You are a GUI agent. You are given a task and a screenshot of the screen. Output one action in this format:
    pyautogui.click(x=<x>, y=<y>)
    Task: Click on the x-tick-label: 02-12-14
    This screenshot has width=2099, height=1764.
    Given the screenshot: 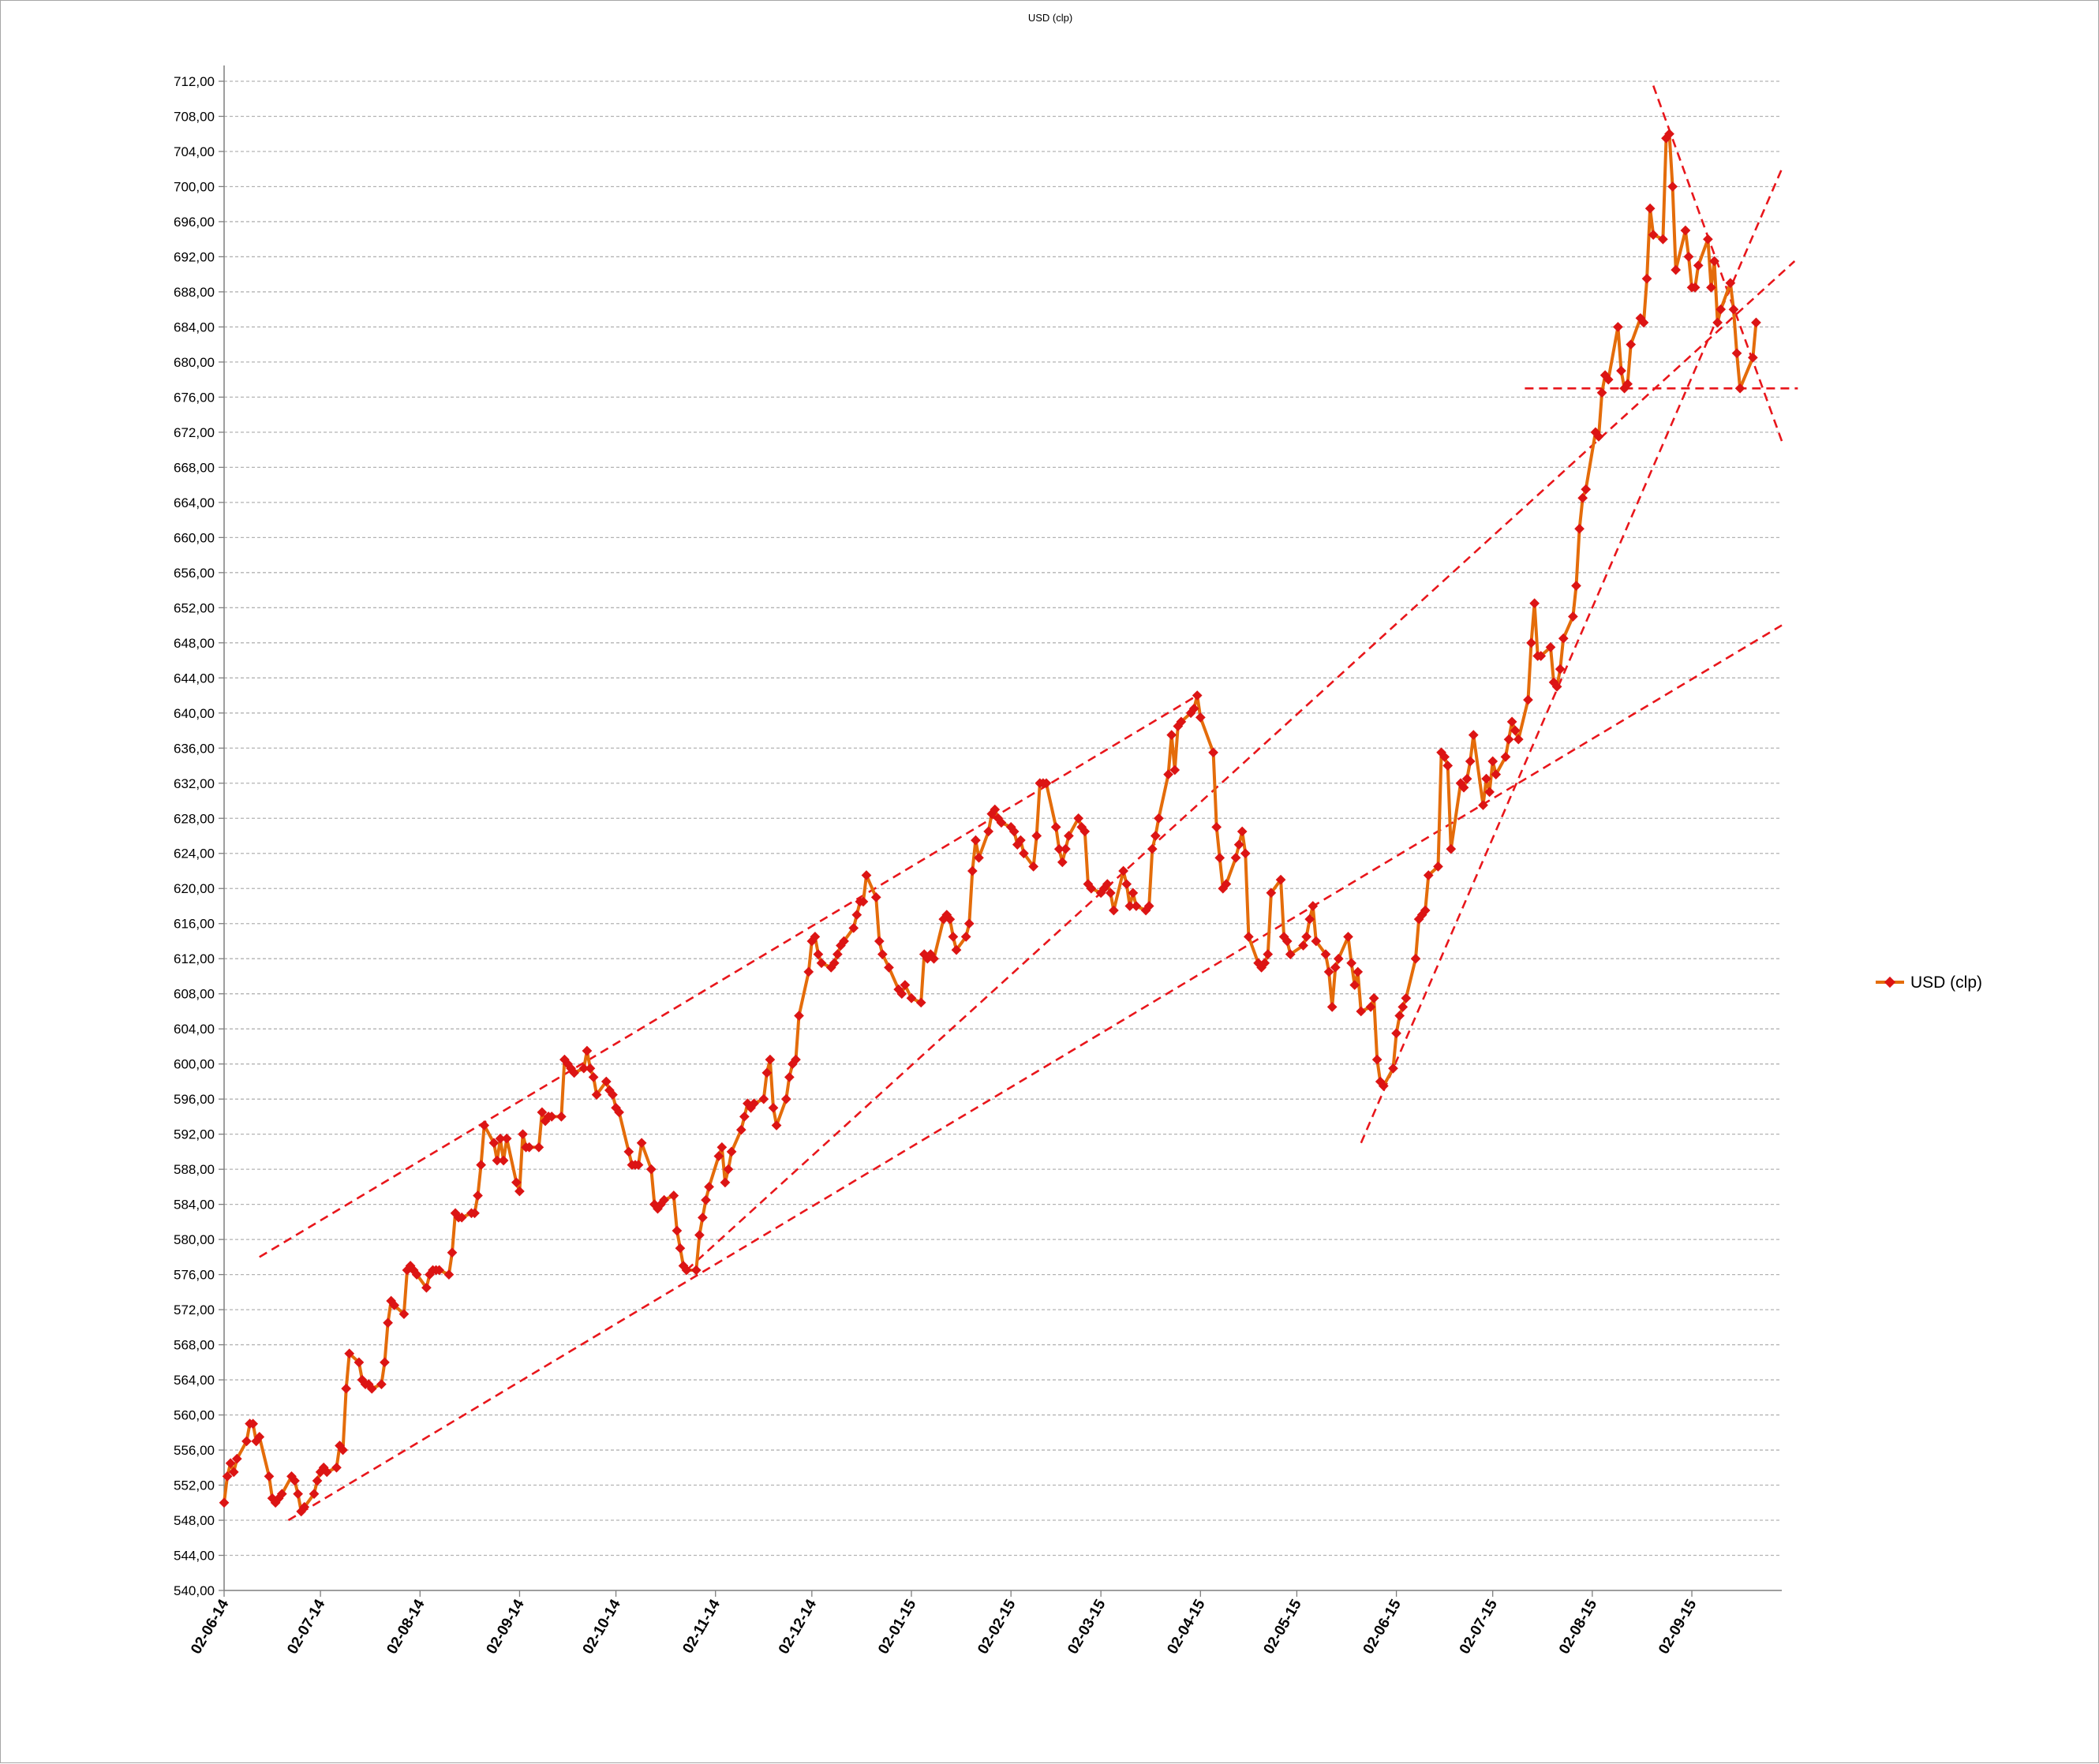 What is the action you would take?
    pyautogui.click(x=798, y=1627)
    